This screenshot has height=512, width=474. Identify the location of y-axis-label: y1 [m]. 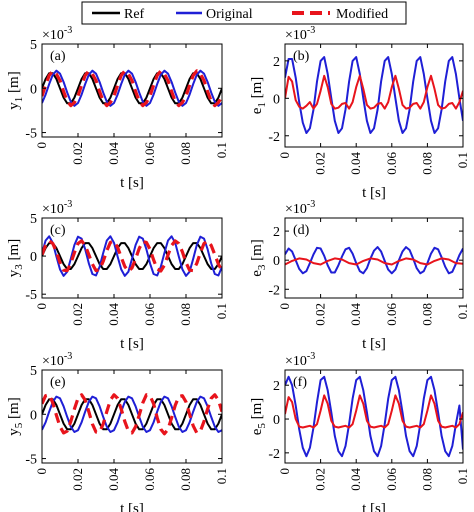
(15, 90).